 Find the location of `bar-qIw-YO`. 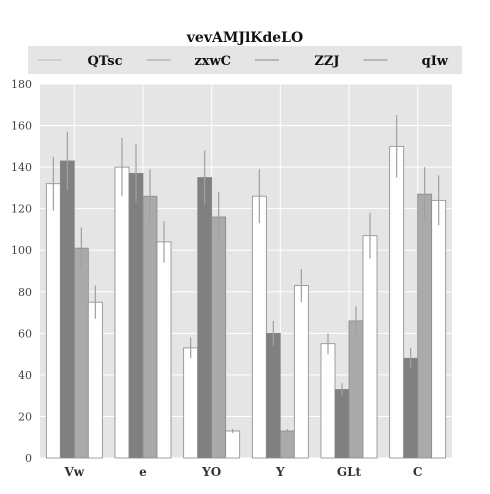

bar-qIw-YO is located at coordinates (233, 444).